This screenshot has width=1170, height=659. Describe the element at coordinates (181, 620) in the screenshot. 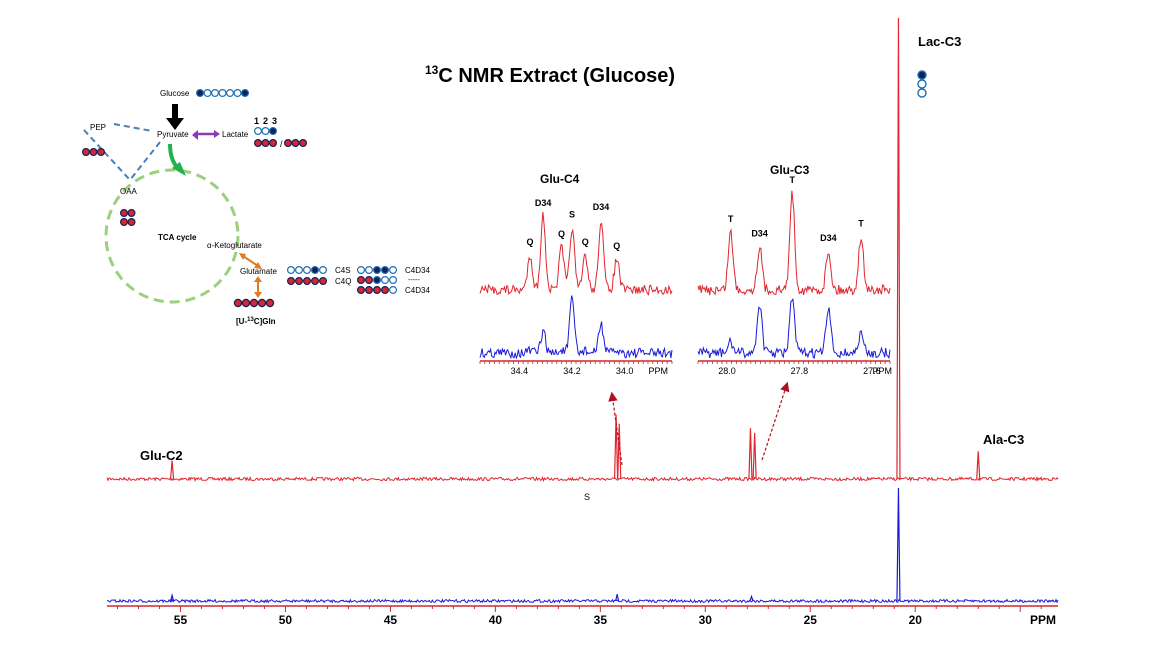

I see `x-tick-label-55: 55` at that location.